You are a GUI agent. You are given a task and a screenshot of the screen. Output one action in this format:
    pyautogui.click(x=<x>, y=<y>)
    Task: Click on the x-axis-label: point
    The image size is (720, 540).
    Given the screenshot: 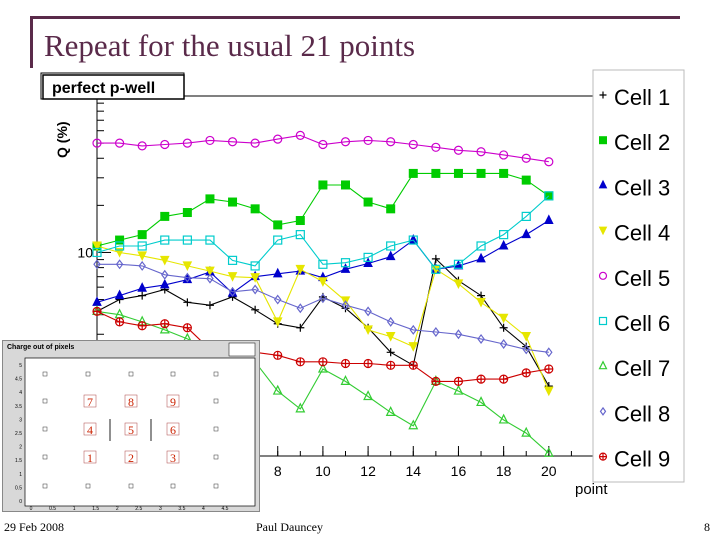 What is the action you would take?
    pyautogui.click(x=591, y=489)
    